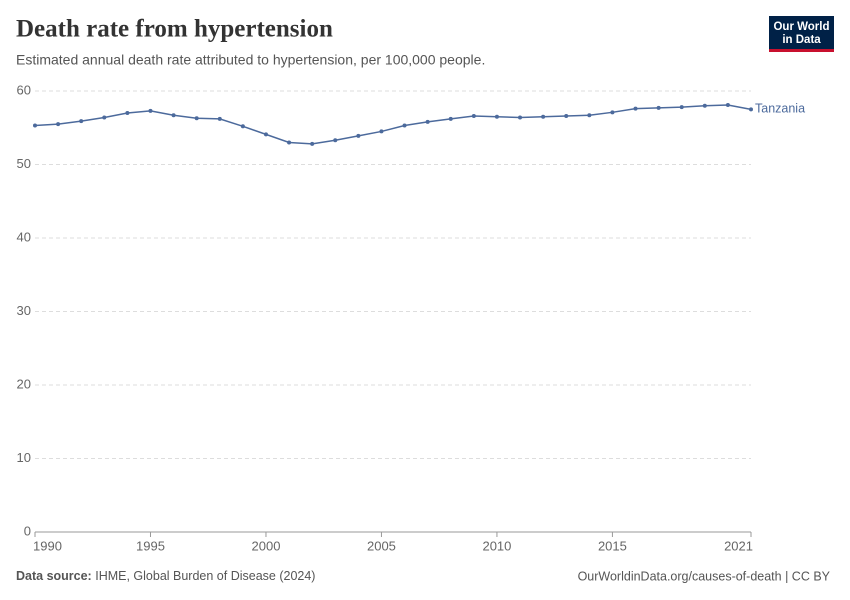 The width and height of the screenshot is (850, 600). Describe the element at coordinates (496, 545) in the screenshot. I see `x-tick-label: 2010` at that location.